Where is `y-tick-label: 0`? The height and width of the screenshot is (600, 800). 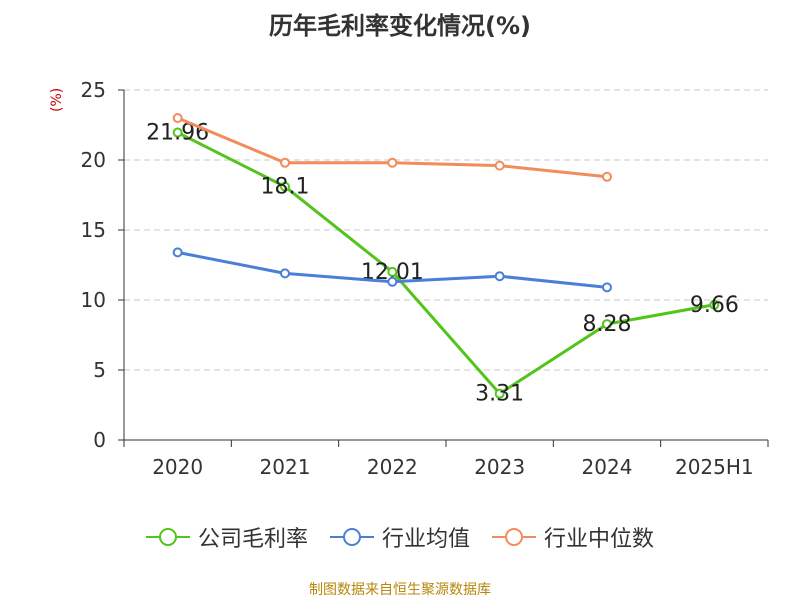
y-tick-label: 0 is located at coordinates (99, 440).